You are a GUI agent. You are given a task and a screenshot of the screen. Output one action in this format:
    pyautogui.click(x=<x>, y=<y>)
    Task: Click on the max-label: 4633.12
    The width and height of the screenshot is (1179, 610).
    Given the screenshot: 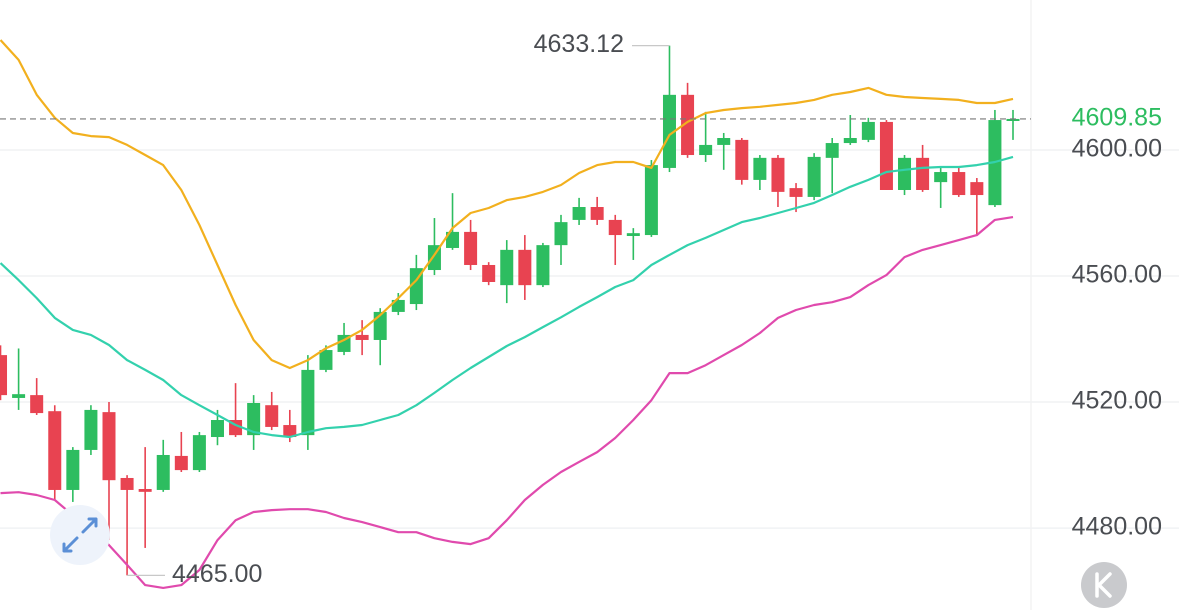 What is the action you would take?
    pyautogui.click(x=579, y=44)
    